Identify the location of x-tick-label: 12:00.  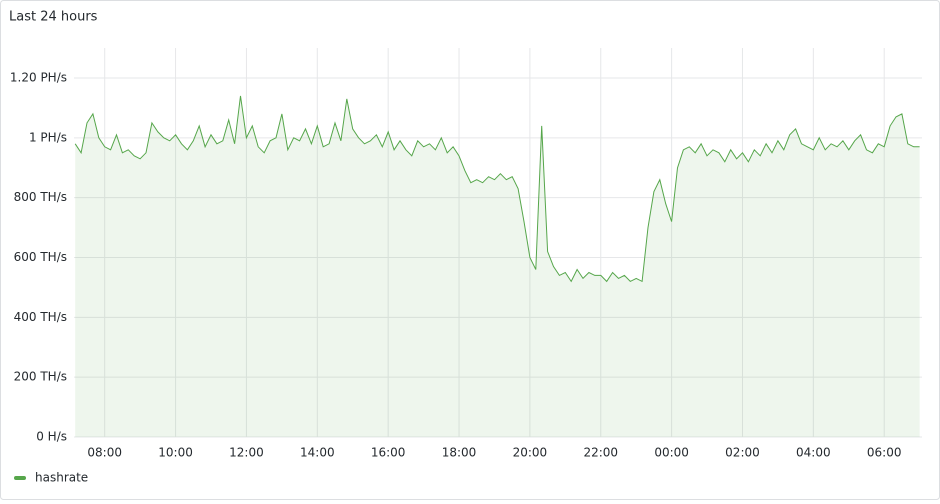
(246, 453).